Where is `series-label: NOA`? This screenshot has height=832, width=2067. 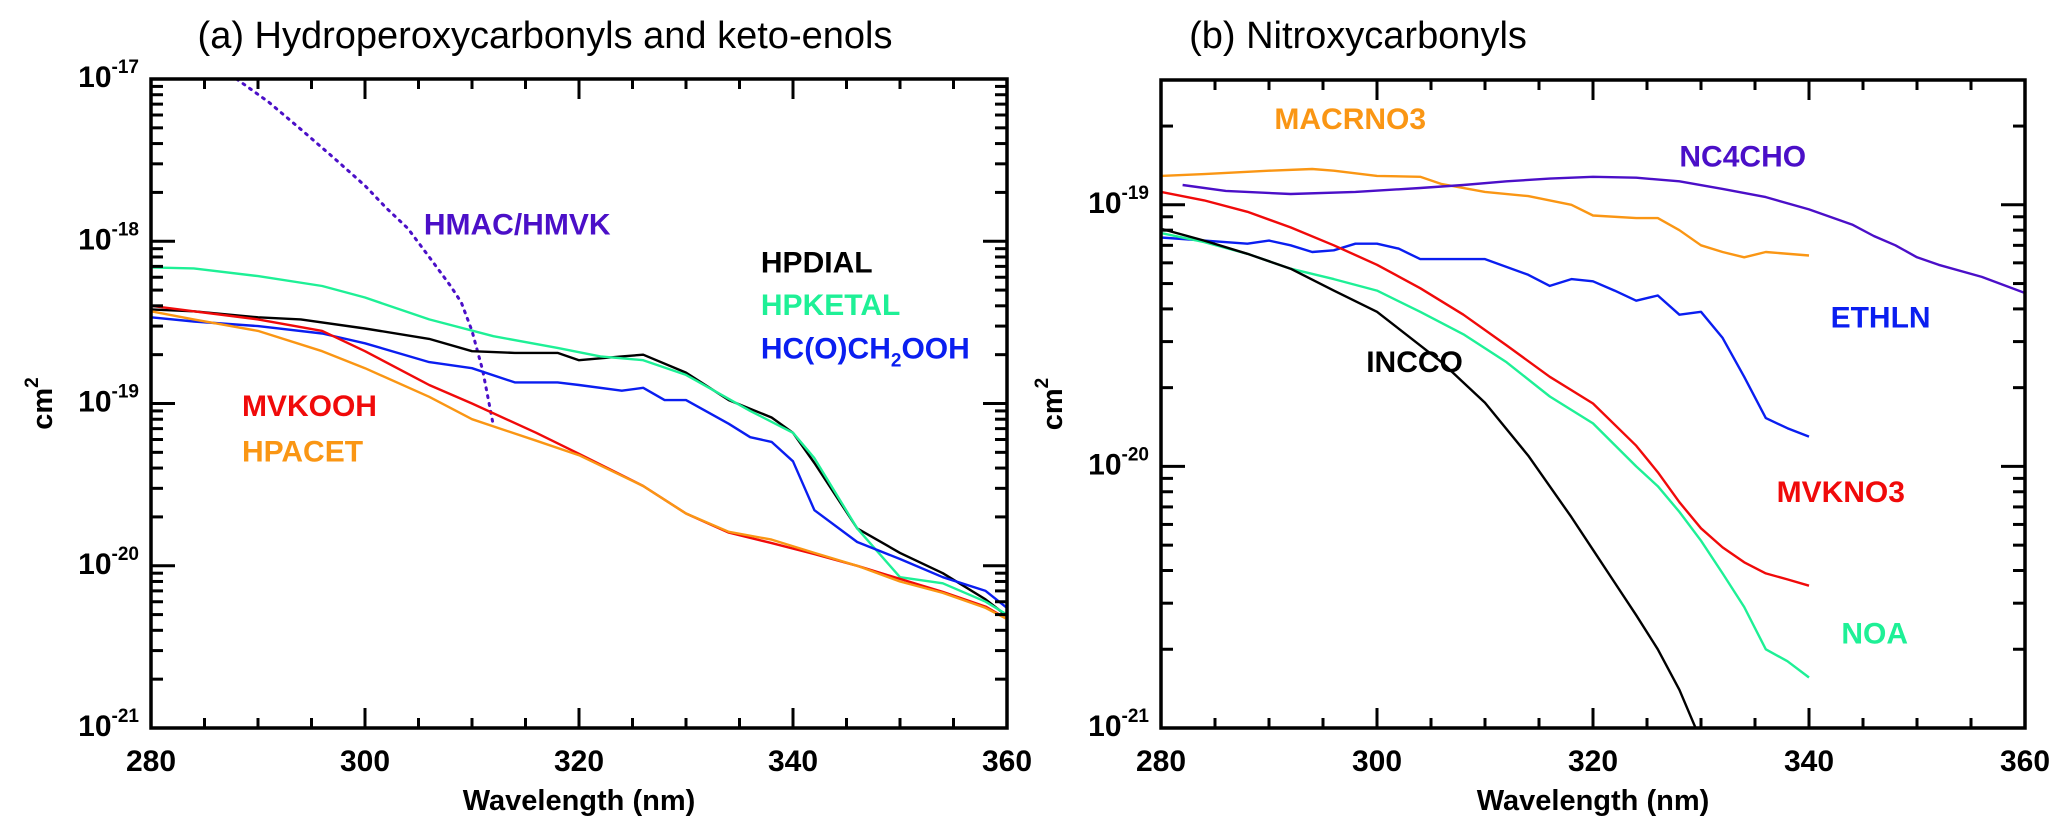
series-label: NOA is located at coordinates (1874, 634).